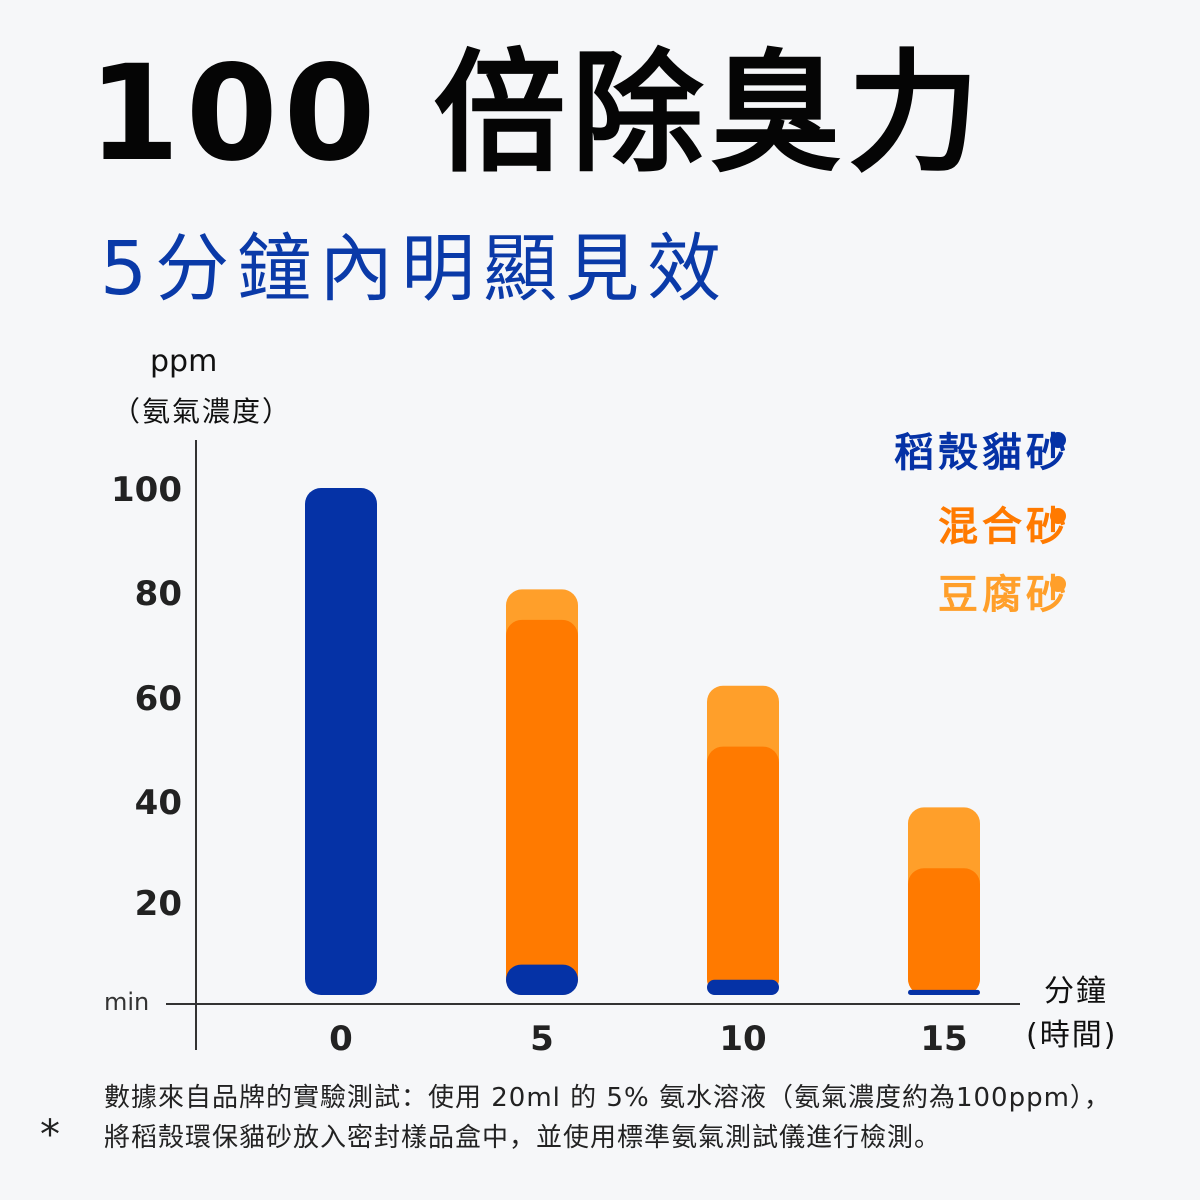 Image resolution: width=1200 pixels, height=1200 pixels. Describe the element at coordinates (50, 1135) in the screenshot. I see `footnote-asterisk: *` at that location.